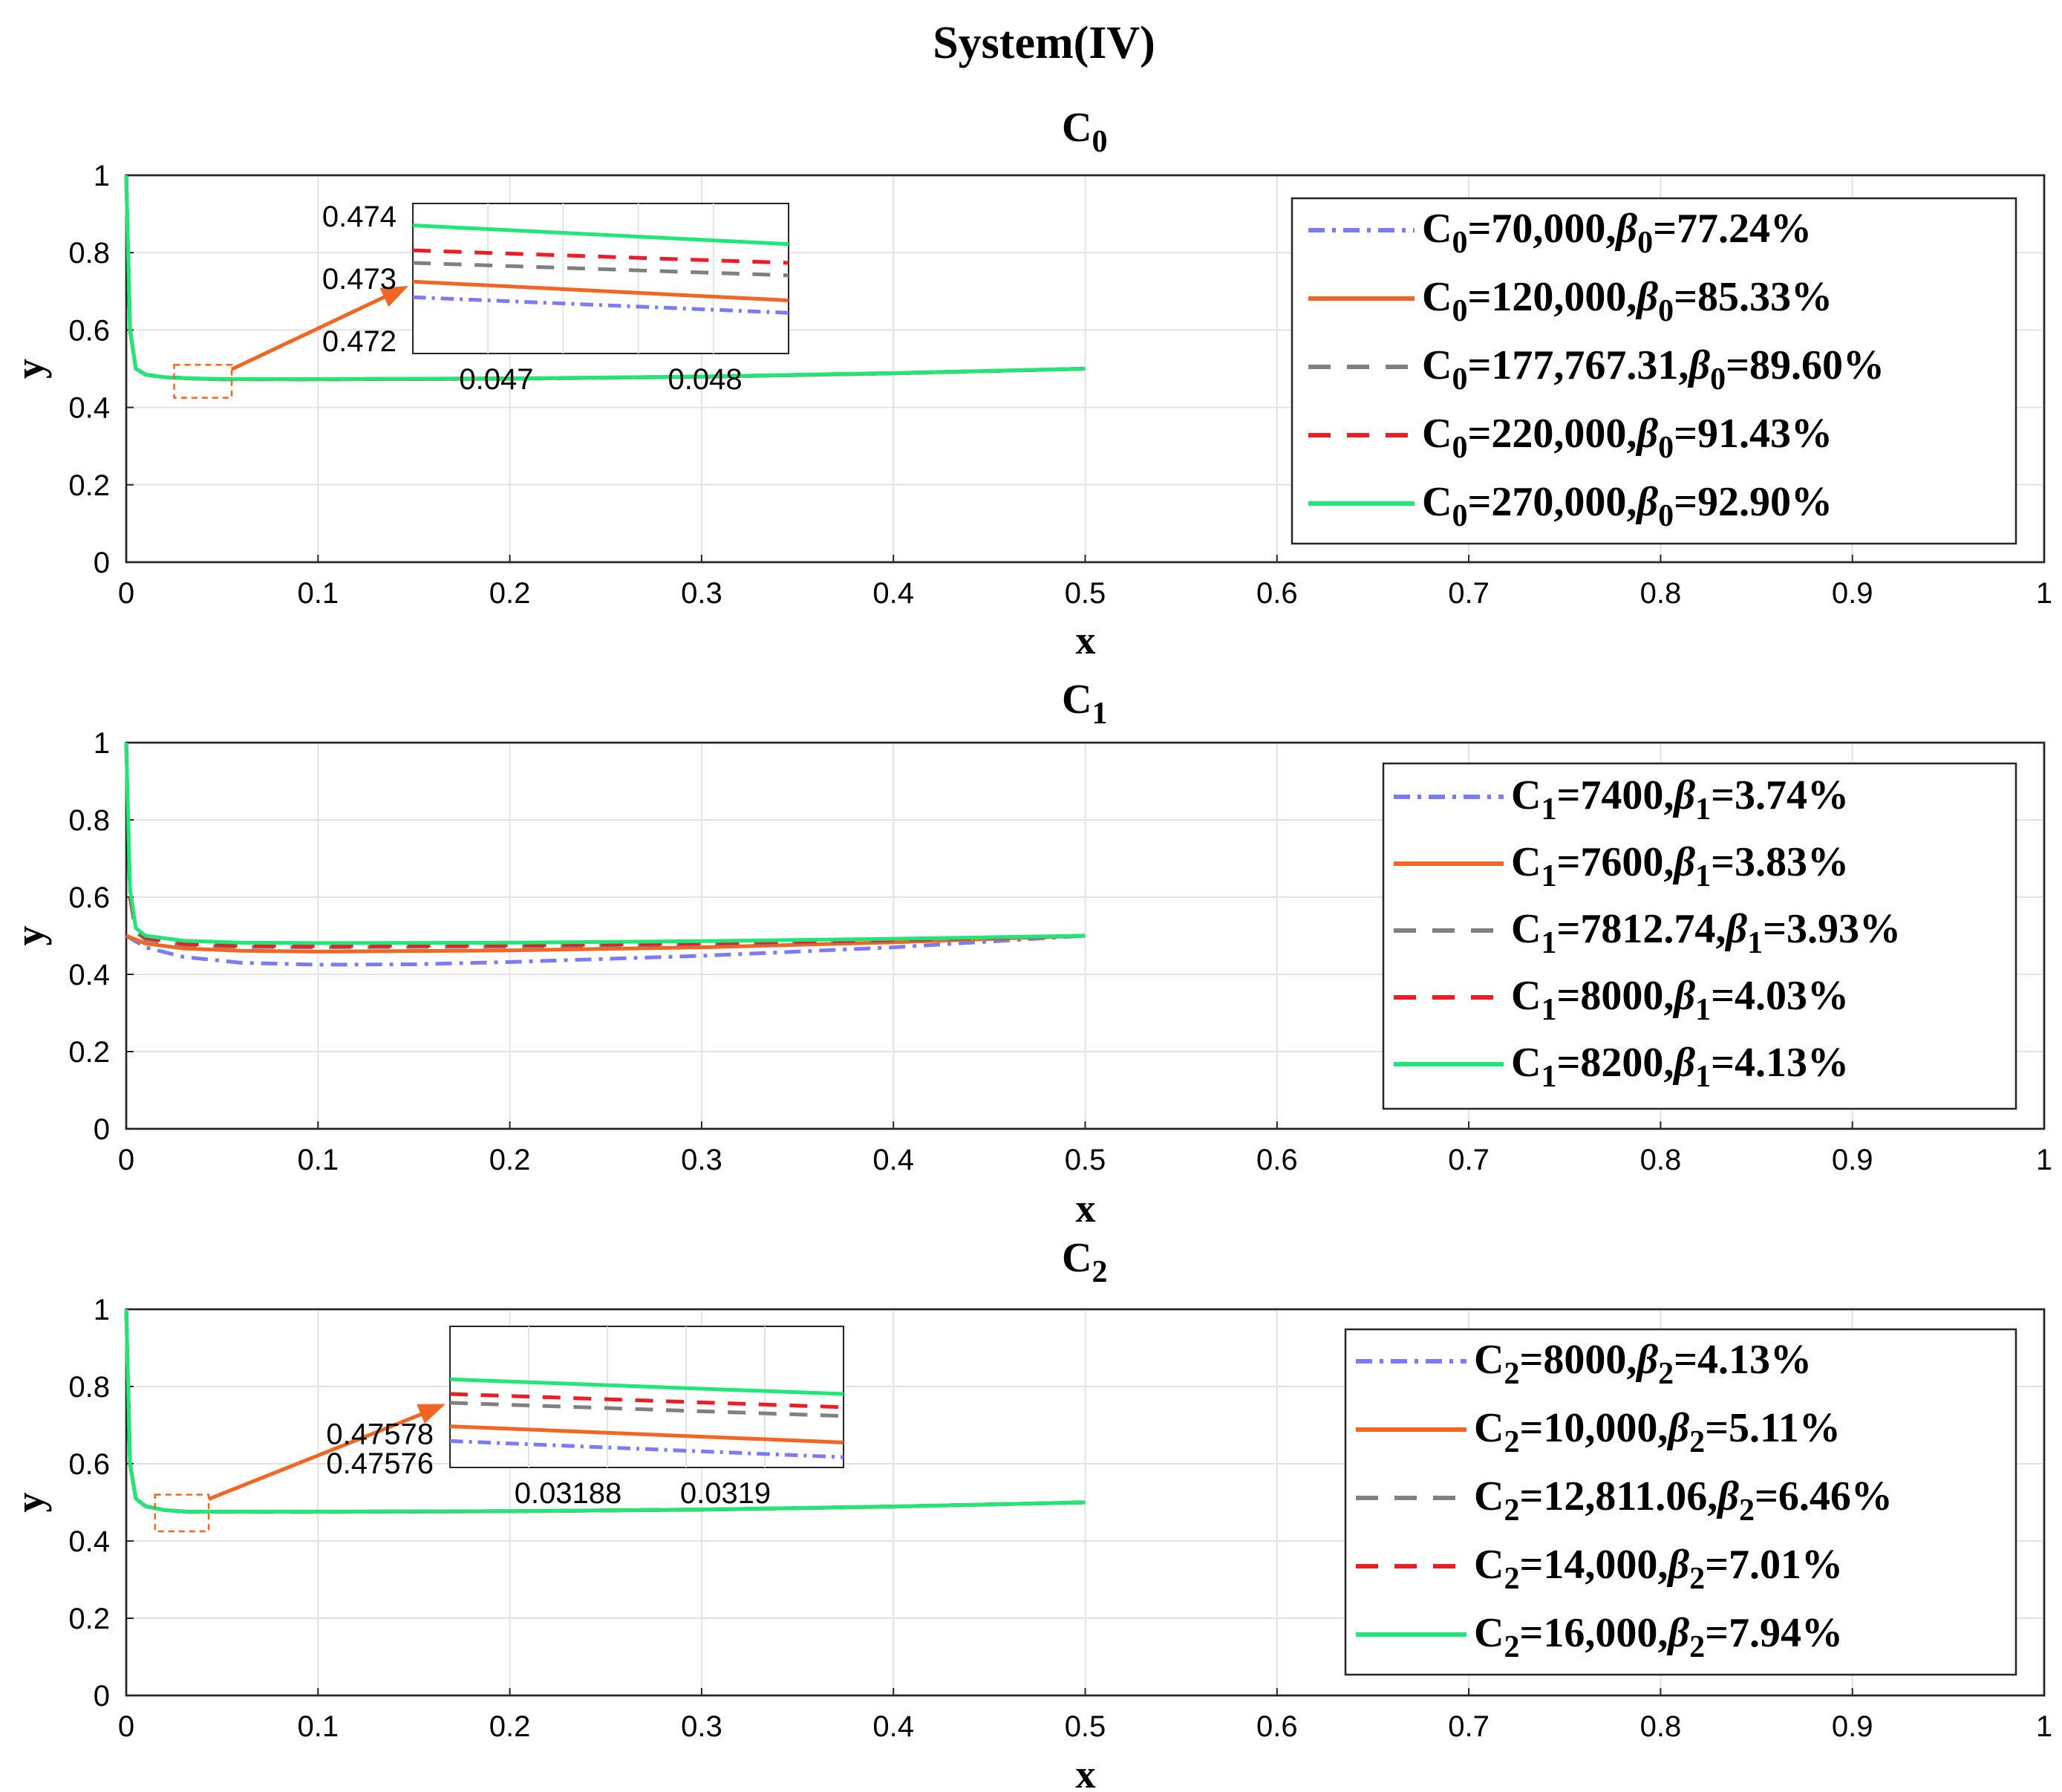 This screenshot has height=1792, width=2062. I want to click on legend-entry-2: C1=7812.74,β1=3.93%, so click(1706, 933).